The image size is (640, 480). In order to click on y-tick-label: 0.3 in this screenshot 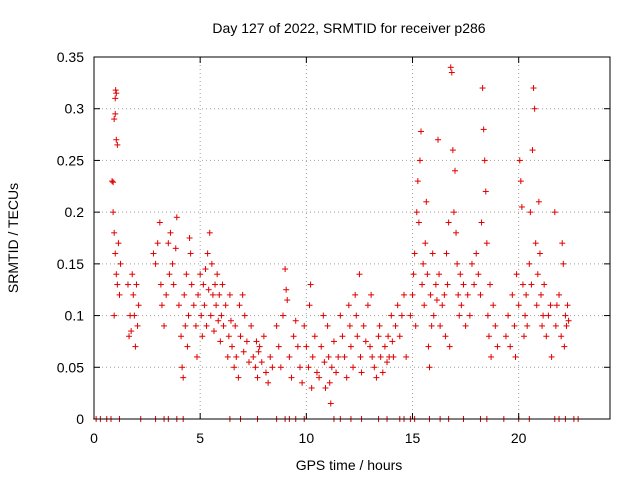, I will do `click(75, 109)`.